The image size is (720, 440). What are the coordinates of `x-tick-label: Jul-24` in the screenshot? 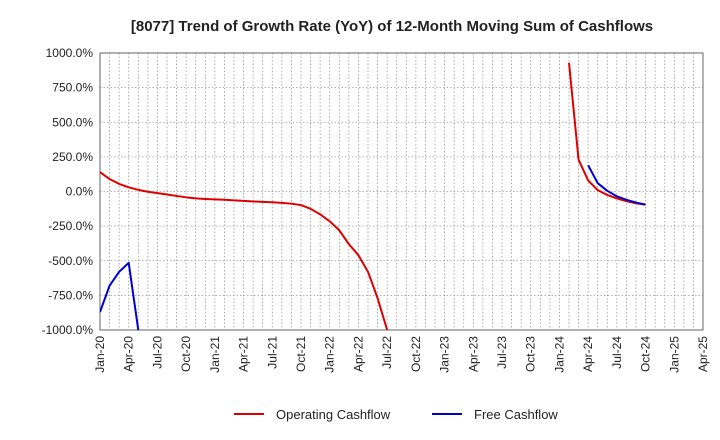 It's located at (617, 352).